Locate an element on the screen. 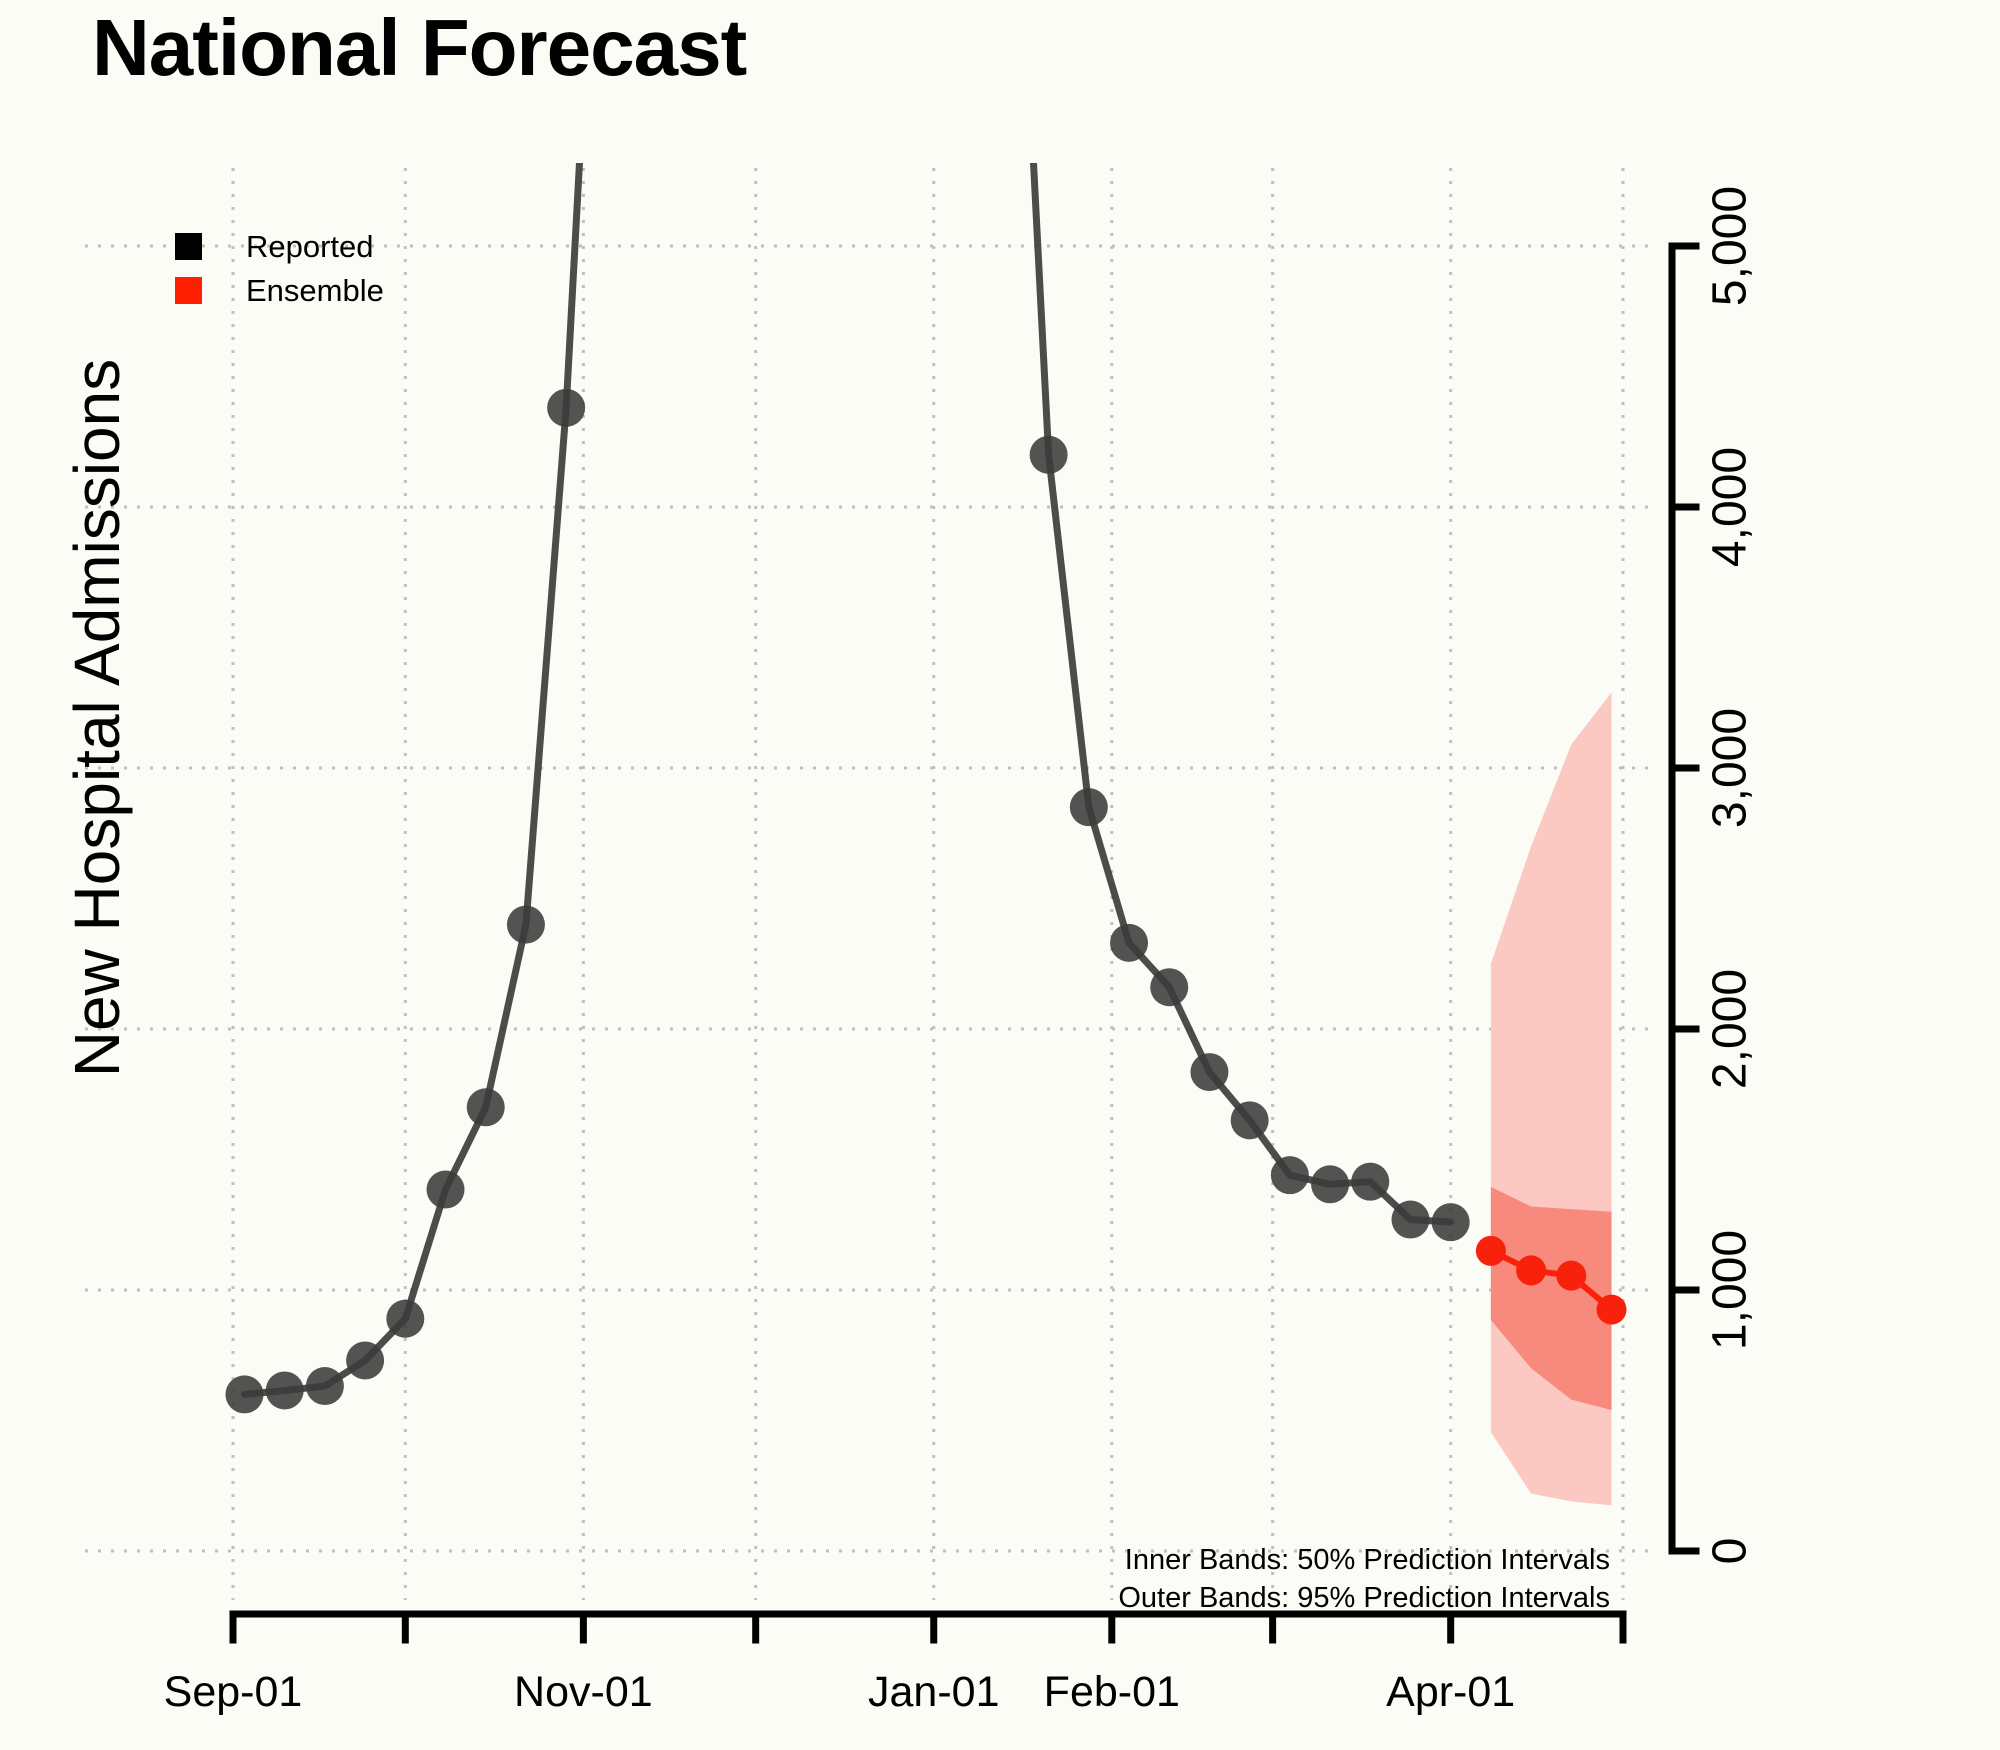 This screenshot has height=1750, width=2000. legend-item-ensemble: Ensemble is located at coordinates (279, 290).